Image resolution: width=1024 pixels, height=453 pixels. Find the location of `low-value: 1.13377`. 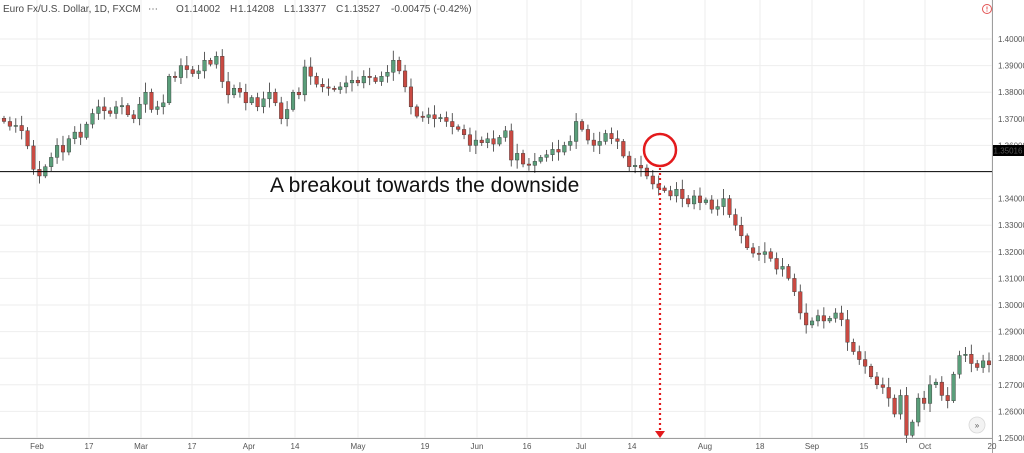

low-value: 1.13377 is located at coordinates (308, 9).